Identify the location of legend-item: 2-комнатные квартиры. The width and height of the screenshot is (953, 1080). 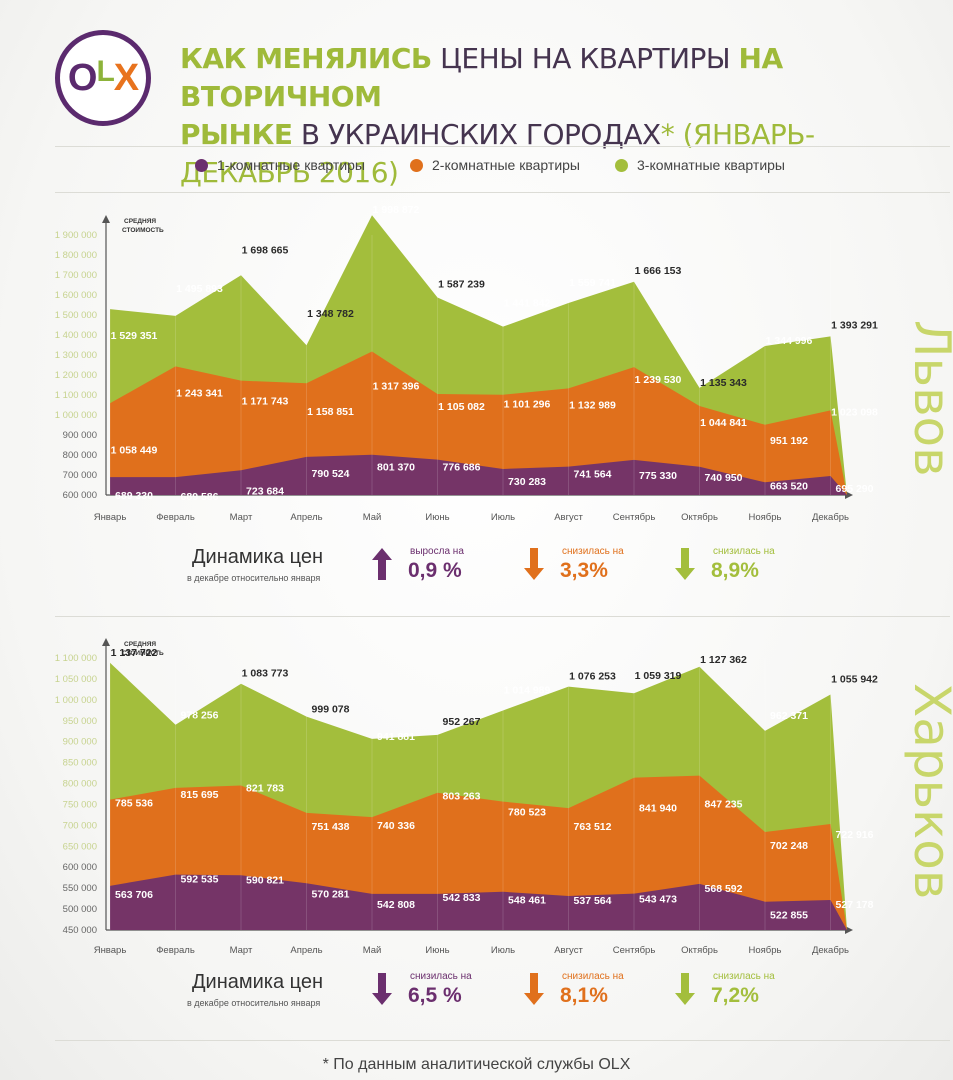
(495, 165).